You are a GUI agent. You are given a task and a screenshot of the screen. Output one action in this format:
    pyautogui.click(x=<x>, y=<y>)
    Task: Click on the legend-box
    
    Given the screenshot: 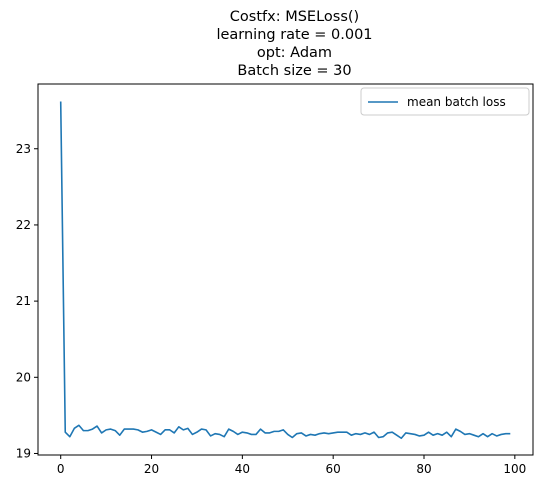 What is the action you would take?
    pyautogui.click(x=445, y=101)
    